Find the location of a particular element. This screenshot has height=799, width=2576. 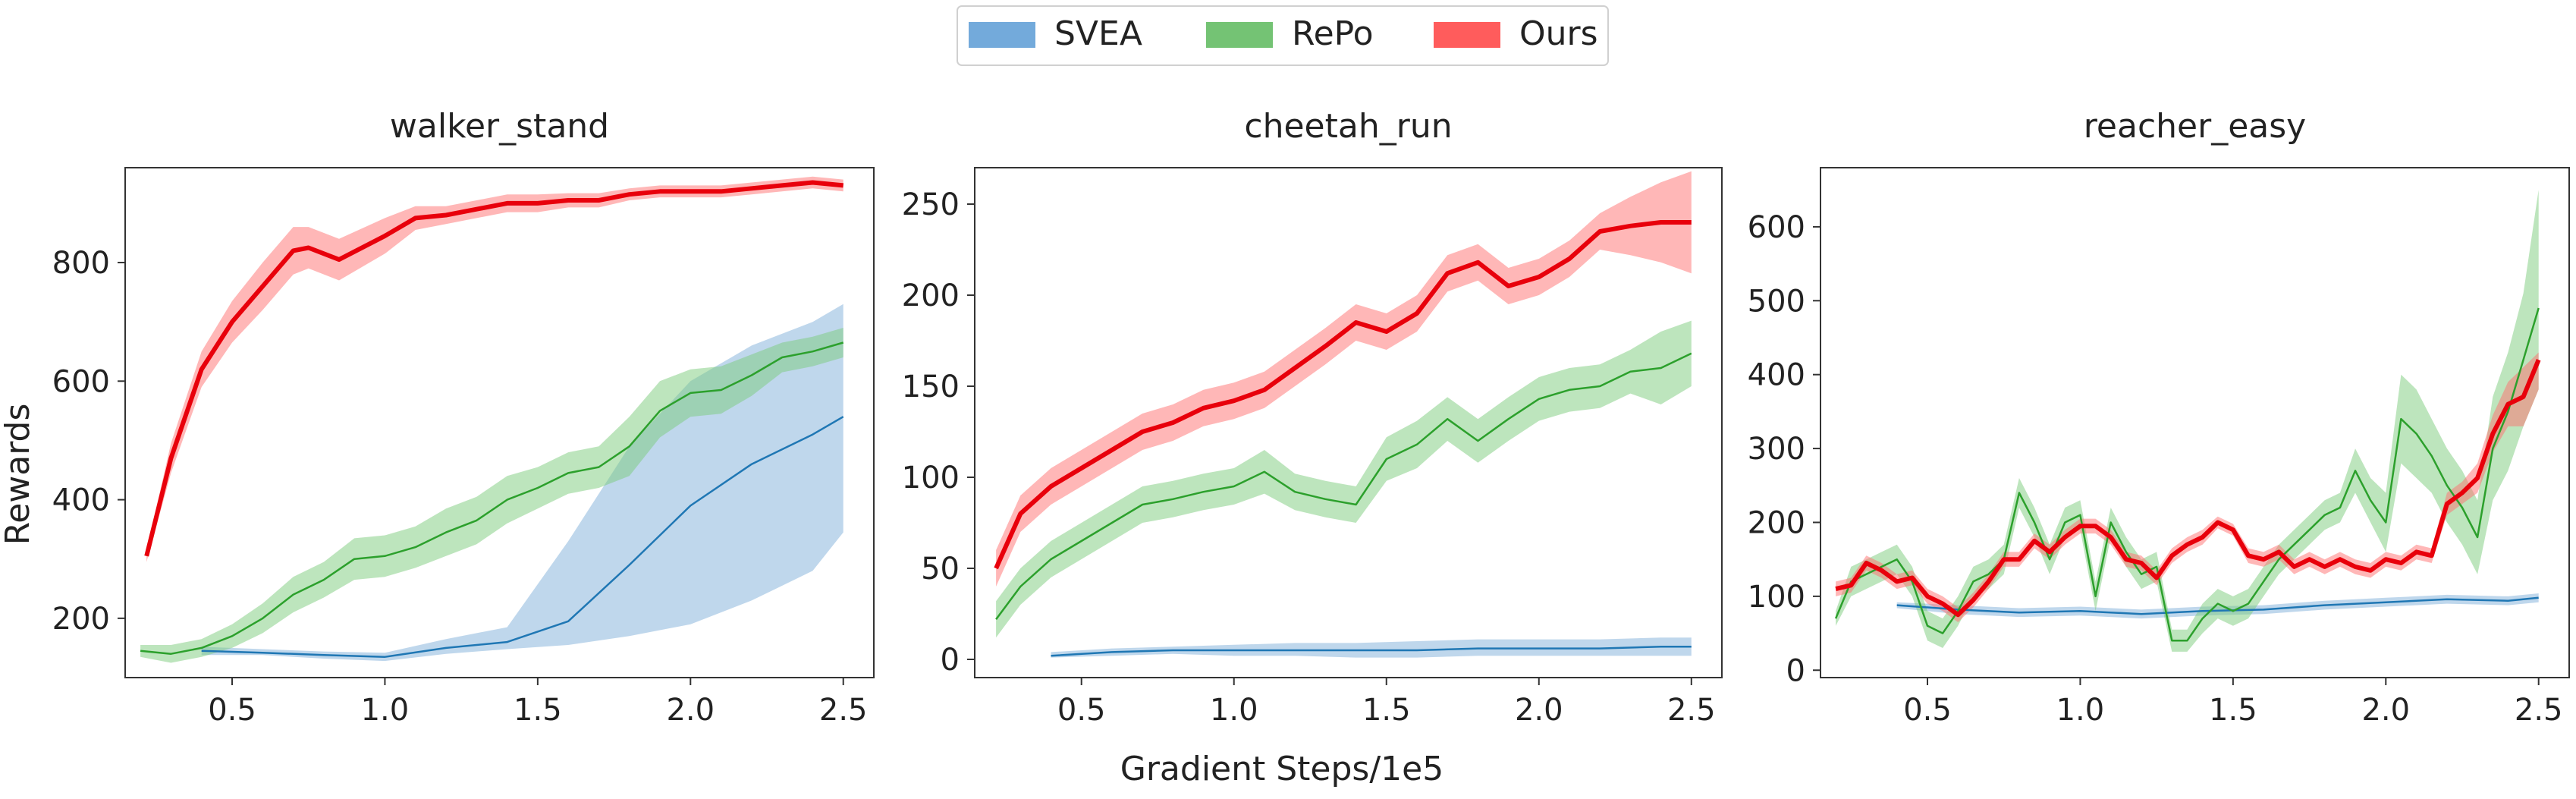

y-tick-label: 250 is located at coordinates (931, 205).